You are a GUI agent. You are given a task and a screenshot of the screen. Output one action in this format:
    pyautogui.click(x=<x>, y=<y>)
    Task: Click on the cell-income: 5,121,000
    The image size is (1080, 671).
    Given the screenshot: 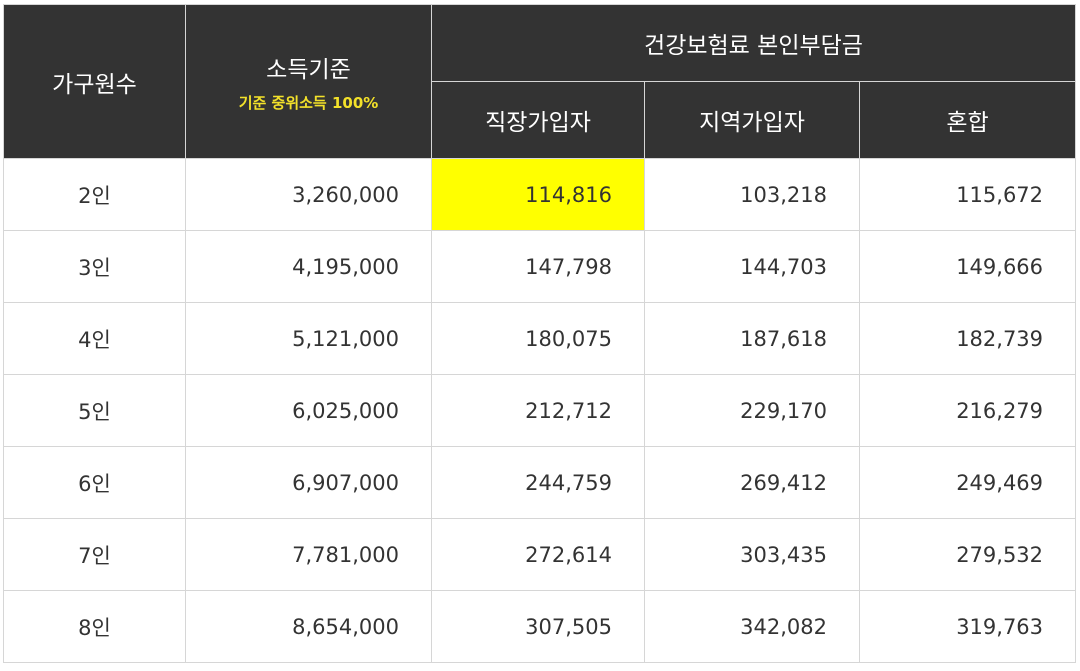 What is the action you would take?
    pyautogui.click(x=308, y=338)
    